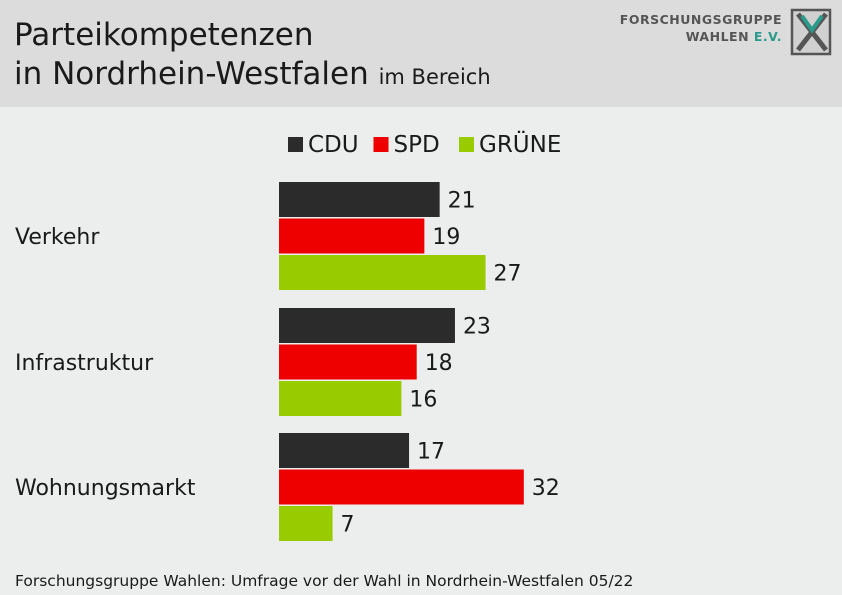 Image resolution: width=842 pixels, height=595 pixels. What do you see at coordinates (431, 452) in the screenshot?
I see `data-label: 17` at bounding box center [431, 452].